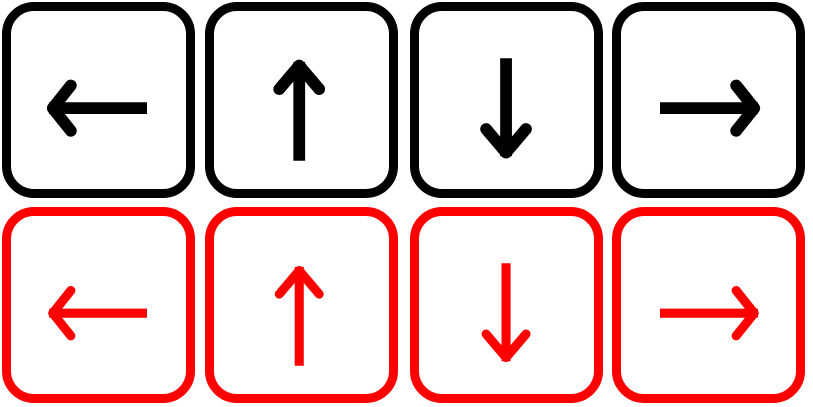 This screenshot has width=813, height=407. I want to click on red-right-key, so click(708, 305).